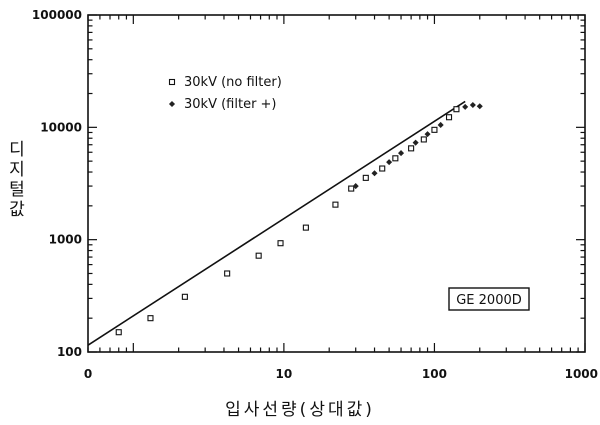  Describe the element at coordinates (17, 210) in the screenshot. I see `y-axis-label-char: 값` at that location.